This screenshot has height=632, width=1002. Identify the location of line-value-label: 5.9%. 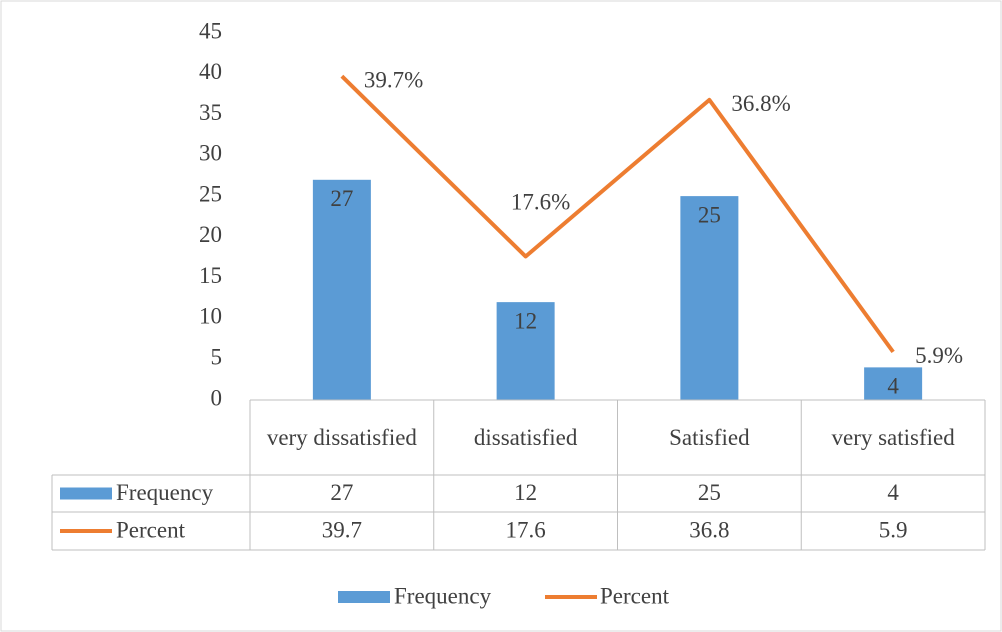
(939, 355).